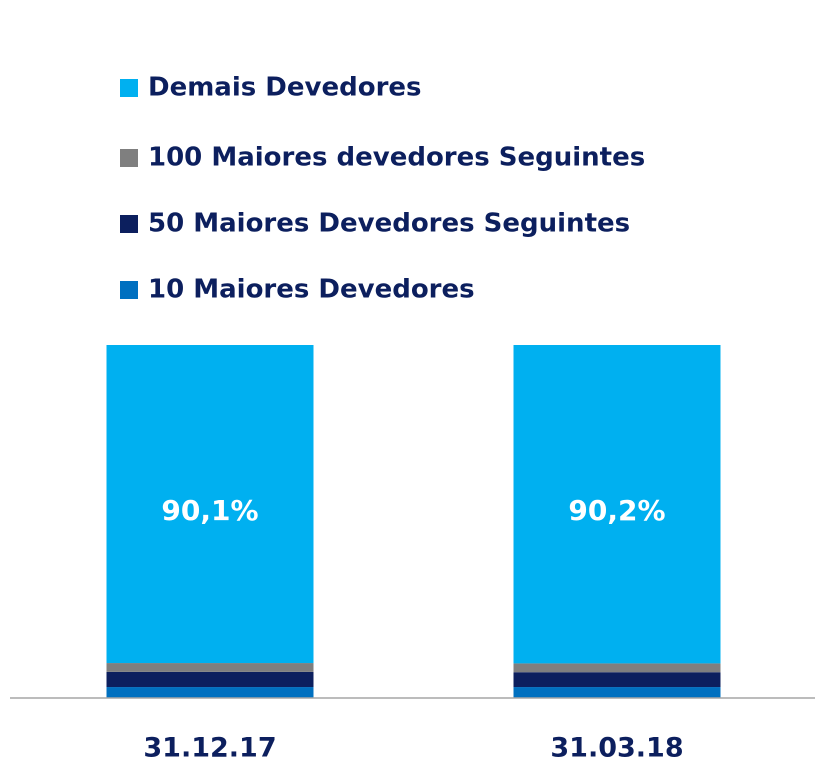 The height and width of the screenshot is (761, 815). What do you see at coordinates (396, 158) in the screenshot?
I see `legend-label: 100 Maiores devedores Seguintes` at bounding box center [396, 158].